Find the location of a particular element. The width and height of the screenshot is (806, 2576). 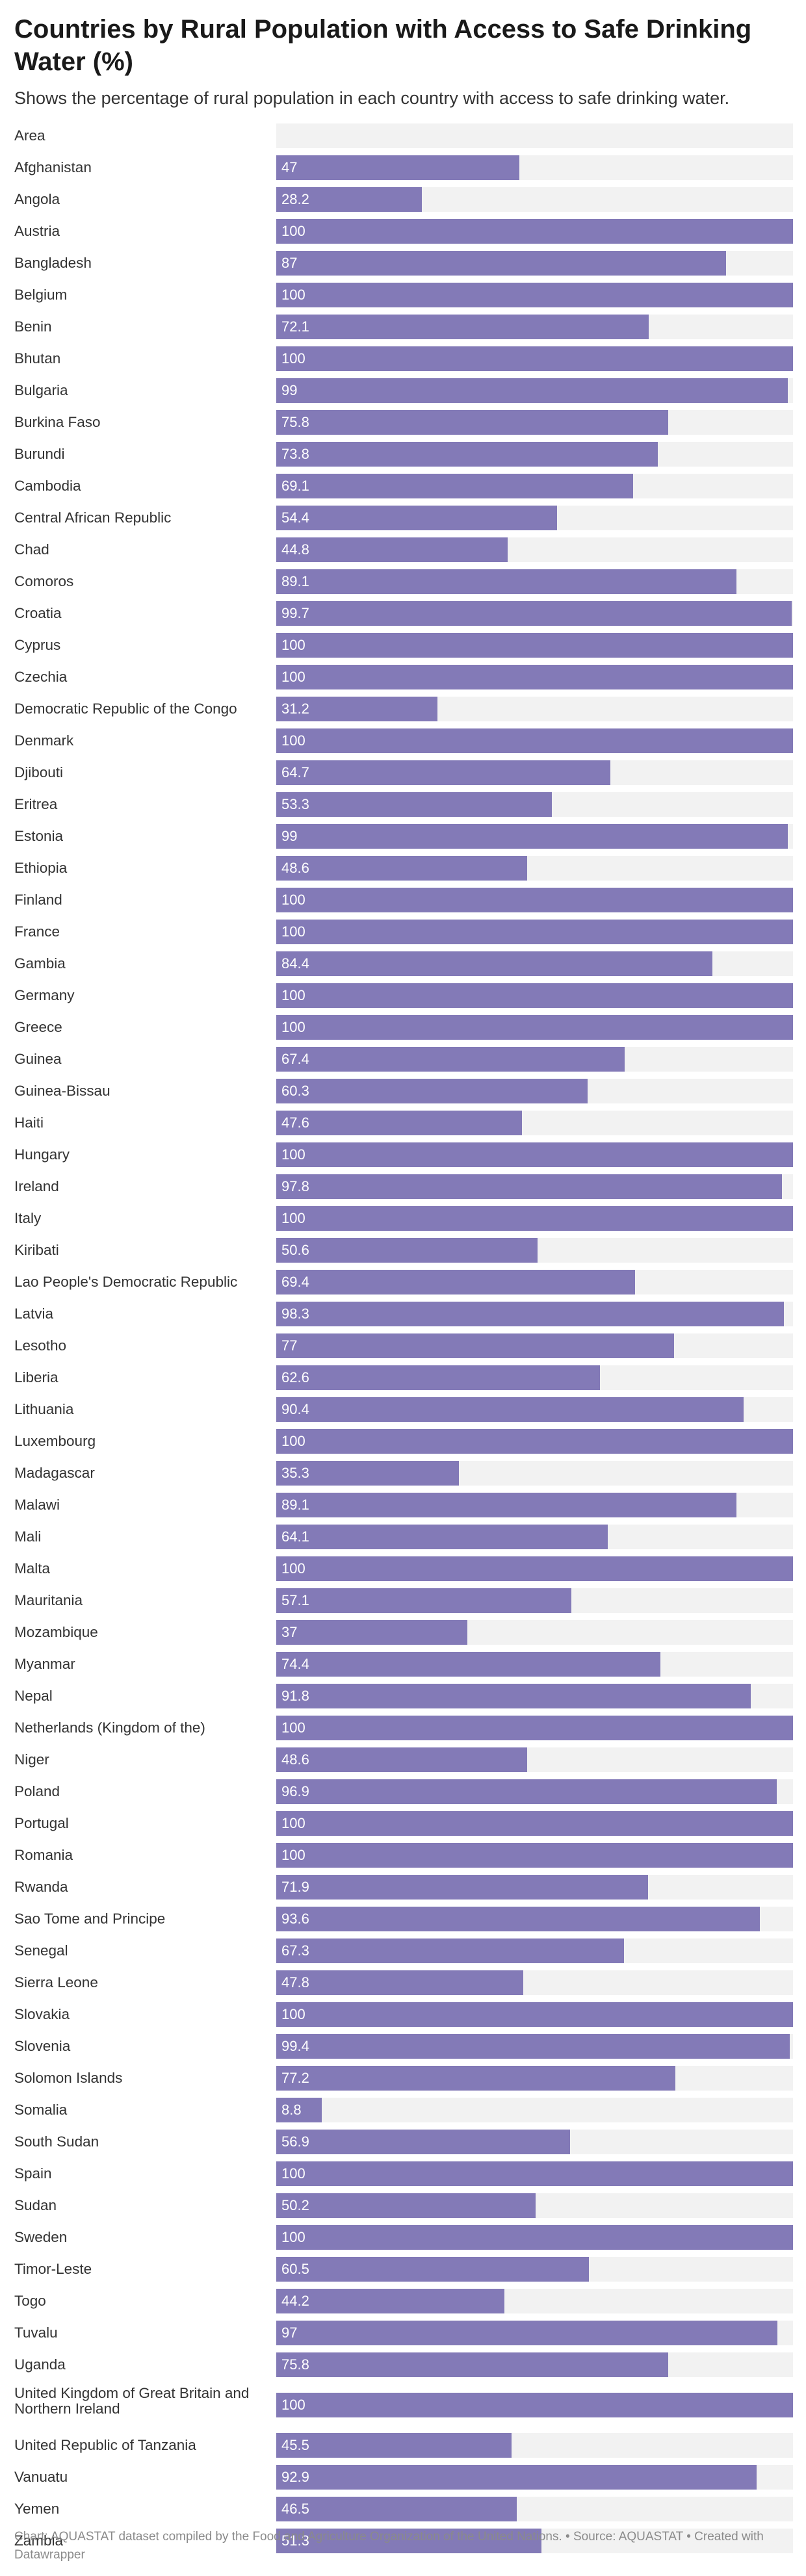

bar-row: Somalia 8.8 is located at coordinates (404, 2110).